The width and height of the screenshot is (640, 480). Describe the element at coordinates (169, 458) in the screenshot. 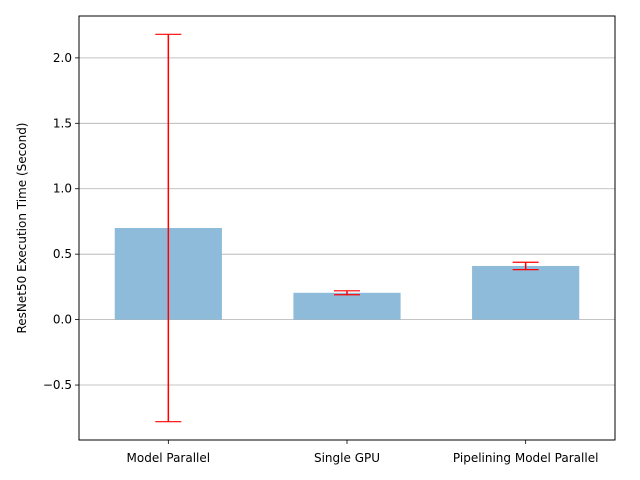

I see `x-tick-label: Model Parallel` at that location.